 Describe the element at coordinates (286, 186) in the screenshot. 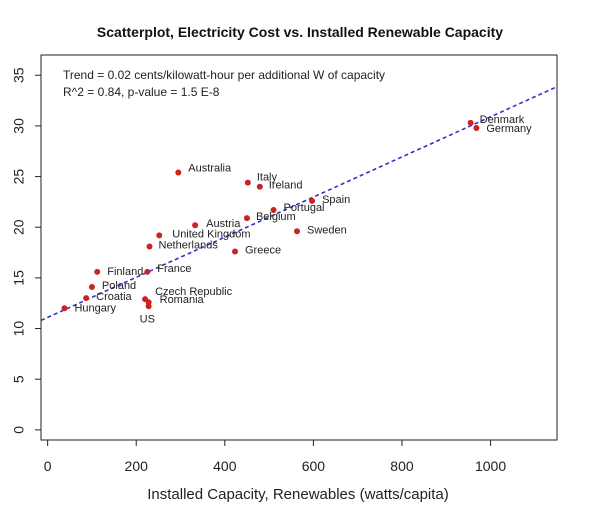

I see `point-label: Ireland` at that location.